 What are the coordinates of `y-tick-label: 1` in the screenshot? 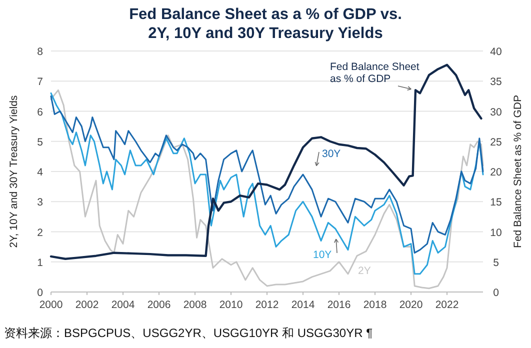 It's located at (40, 262).